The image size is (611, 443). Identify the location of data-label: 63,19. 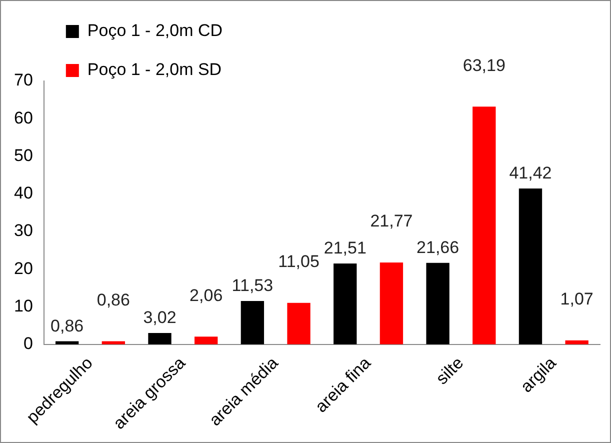
(484, 65).